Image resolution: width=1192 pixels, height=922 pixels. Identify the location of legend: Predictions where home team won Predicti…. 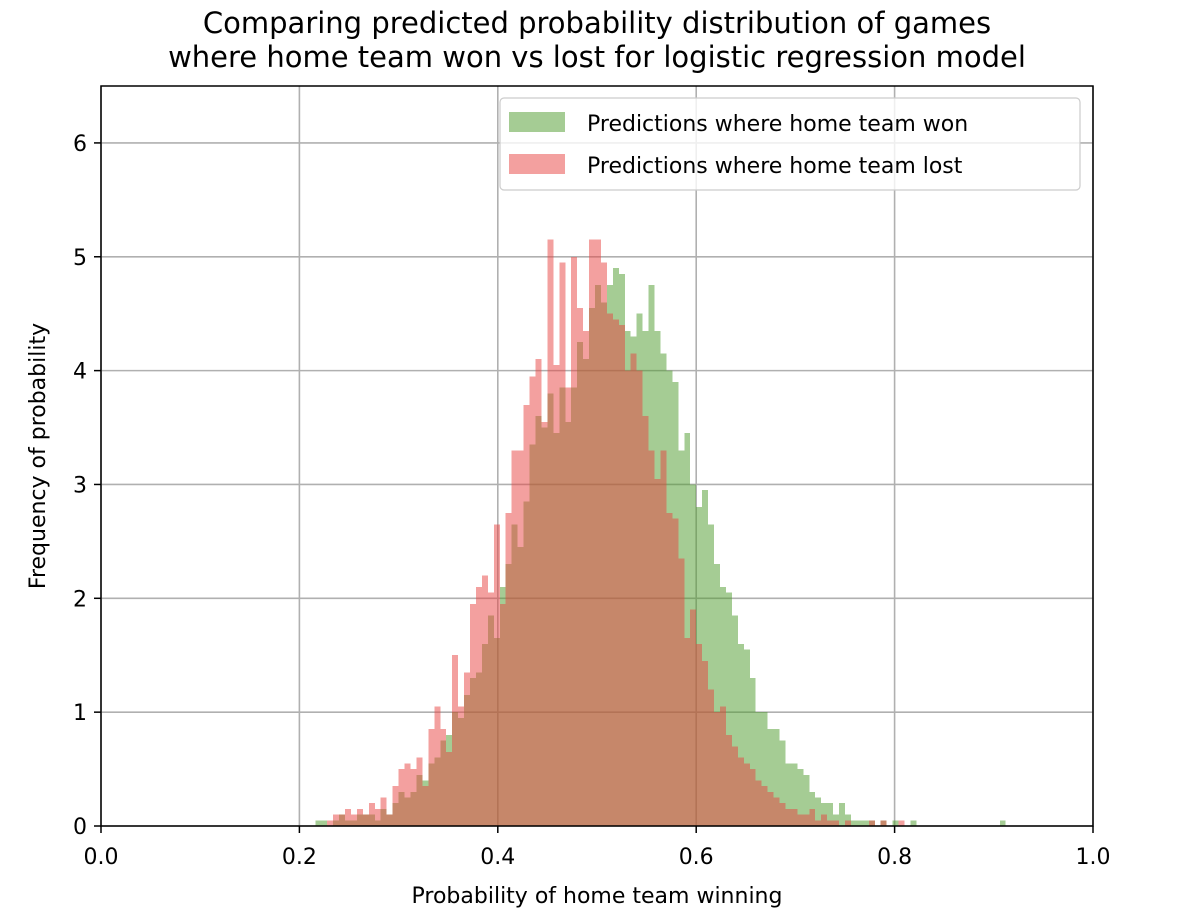
(790, 144).